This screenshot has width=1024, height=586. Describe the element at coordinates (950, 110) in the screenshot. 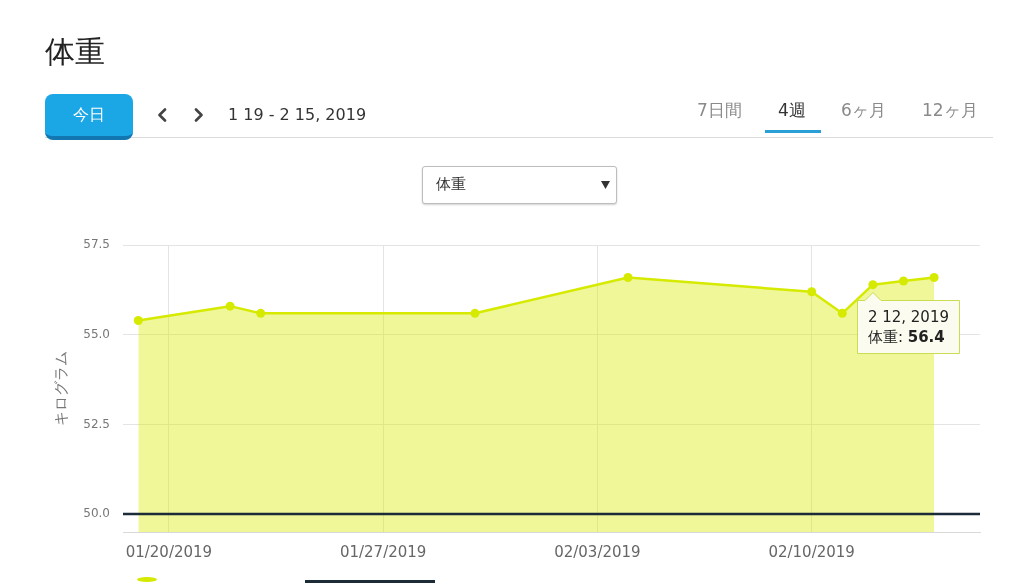

I see `text: 12ヶ月` at that location.